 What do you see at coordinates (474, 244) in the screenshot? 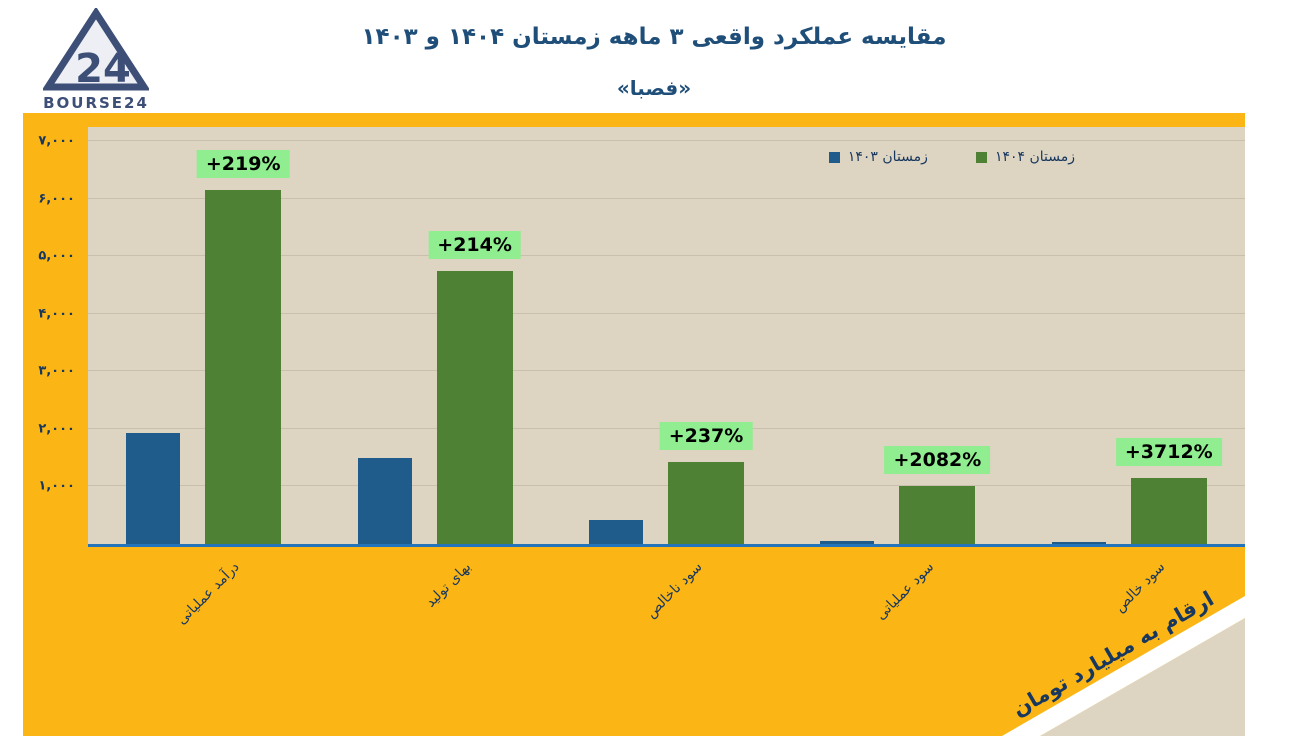
I see `change-label-cat1: +214%` at bounding box center [474, 244].